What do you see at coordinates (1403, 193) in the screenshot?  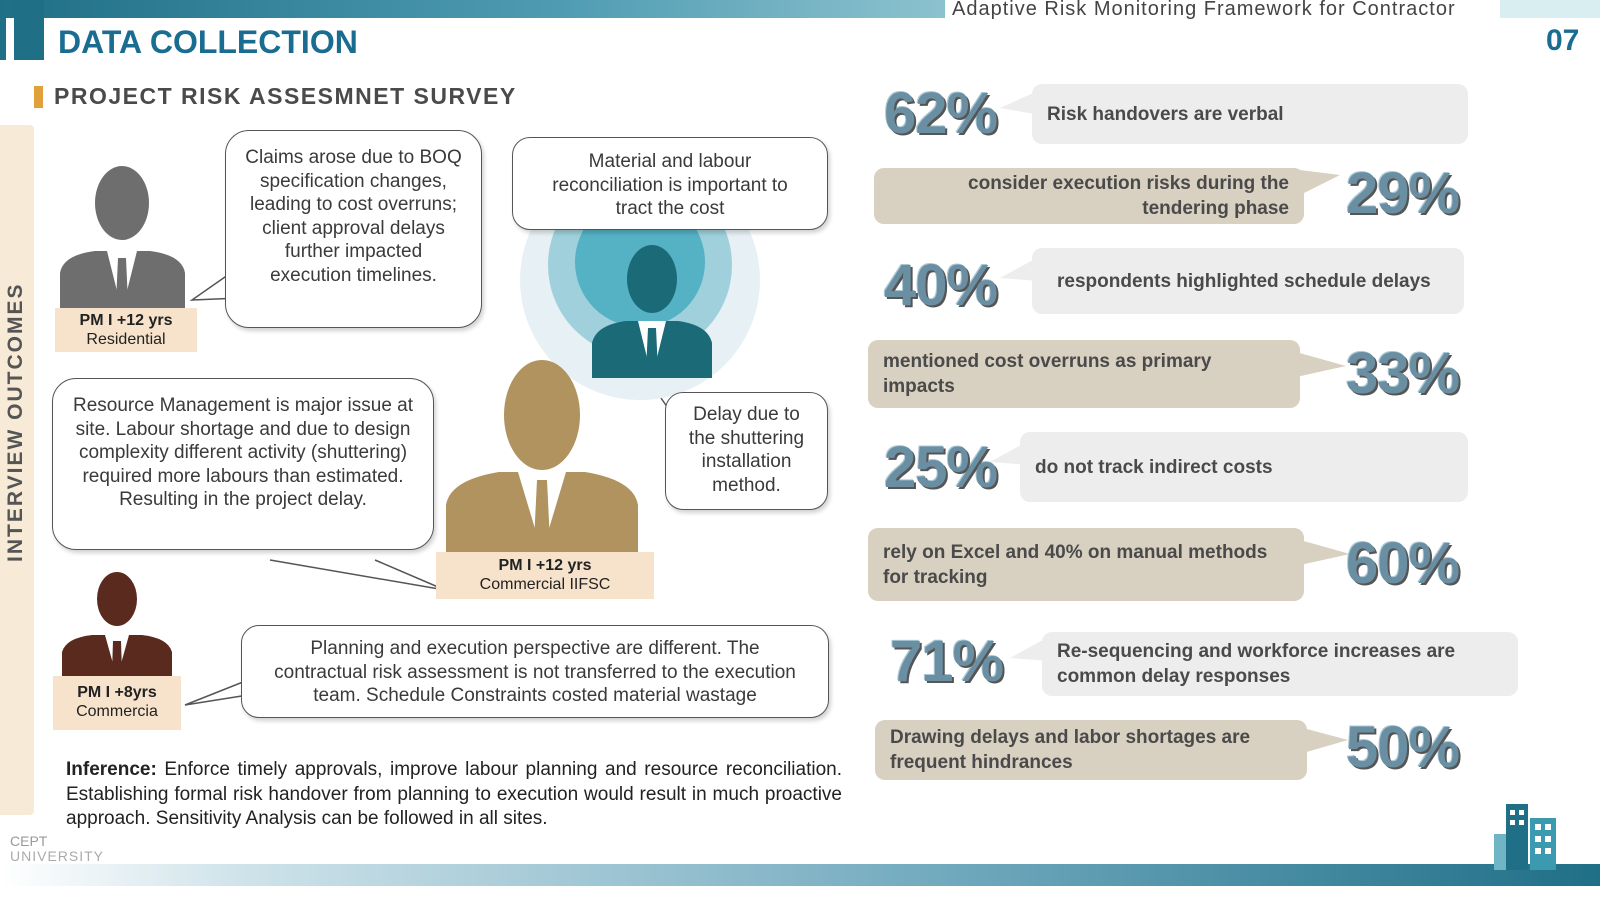 I see `stat-2-value: 29%` at bounding box center [1403, 193].